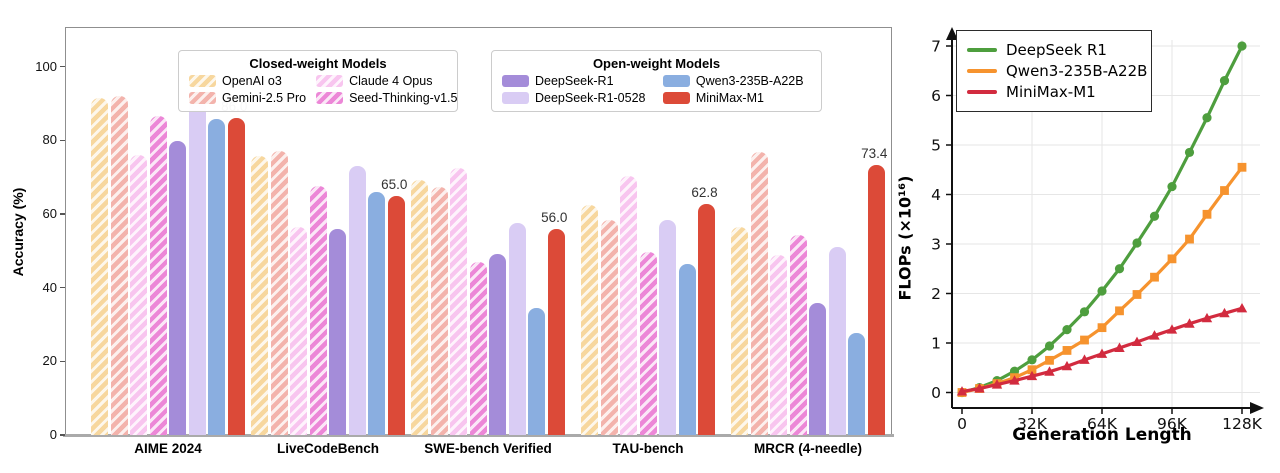  Describe the element at coordinates (667, 327) in the screenshot. I see `bar-deepseek-r1-0528-tau-bench` at that location.